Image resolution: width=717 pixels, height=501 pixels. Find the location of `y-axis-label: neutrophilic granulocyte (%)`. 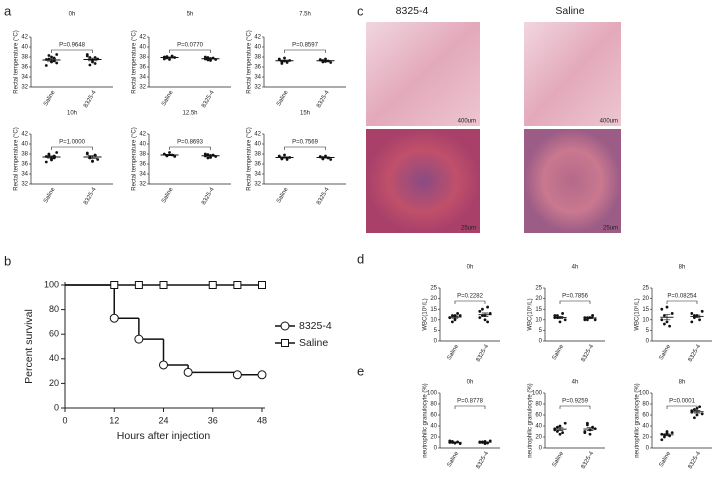

y-axis-label: neutrophilic granulocyte (%) is located at coordinates (638, 420).